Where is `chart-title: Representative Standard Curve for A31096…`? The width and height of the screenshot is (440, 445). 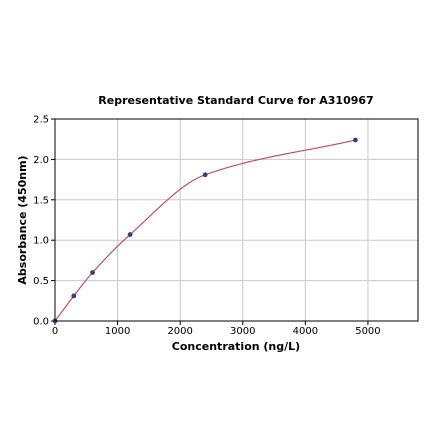 chart-title: Representative Standard Curve for A31096… is located at coordinates (235, 100).